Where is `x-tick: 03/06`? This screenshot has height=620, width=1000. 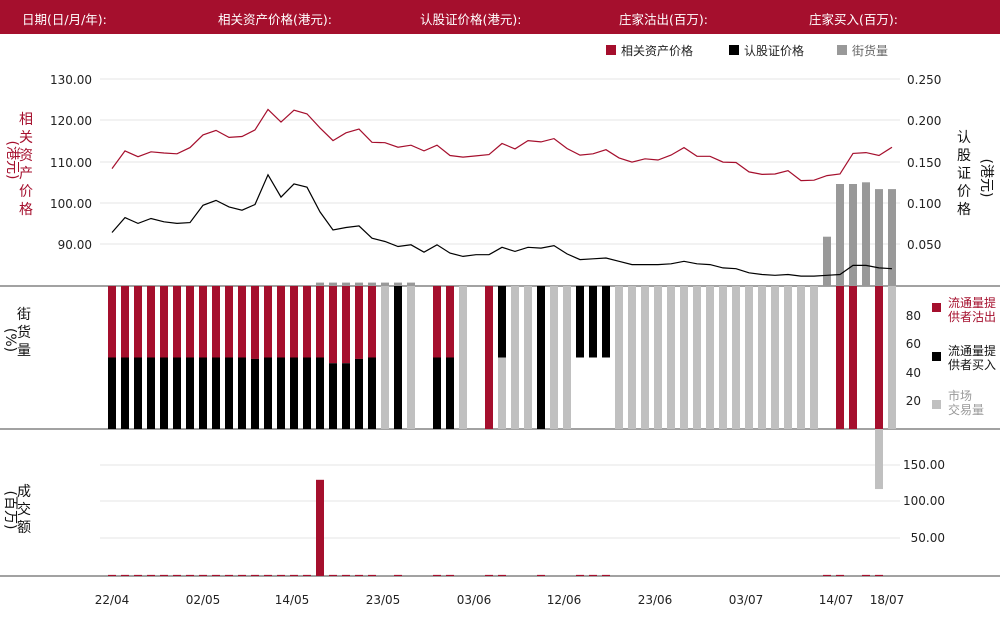
x-tick: 03/06 is located at coordinates (474, 600).